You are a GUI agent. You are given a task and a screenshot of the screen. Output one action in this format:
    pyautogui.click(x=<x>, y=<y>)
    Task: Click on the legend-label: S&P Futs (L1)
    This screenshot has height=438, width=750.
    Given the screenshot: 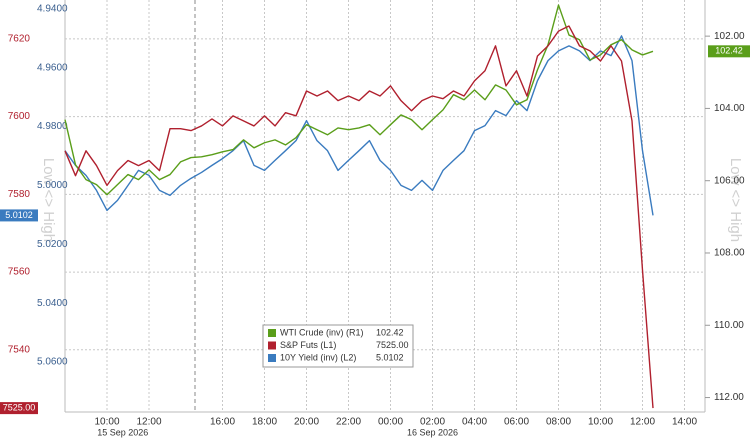 What is the action you would take?
    pyautogui.click(x=308, y=345)
    